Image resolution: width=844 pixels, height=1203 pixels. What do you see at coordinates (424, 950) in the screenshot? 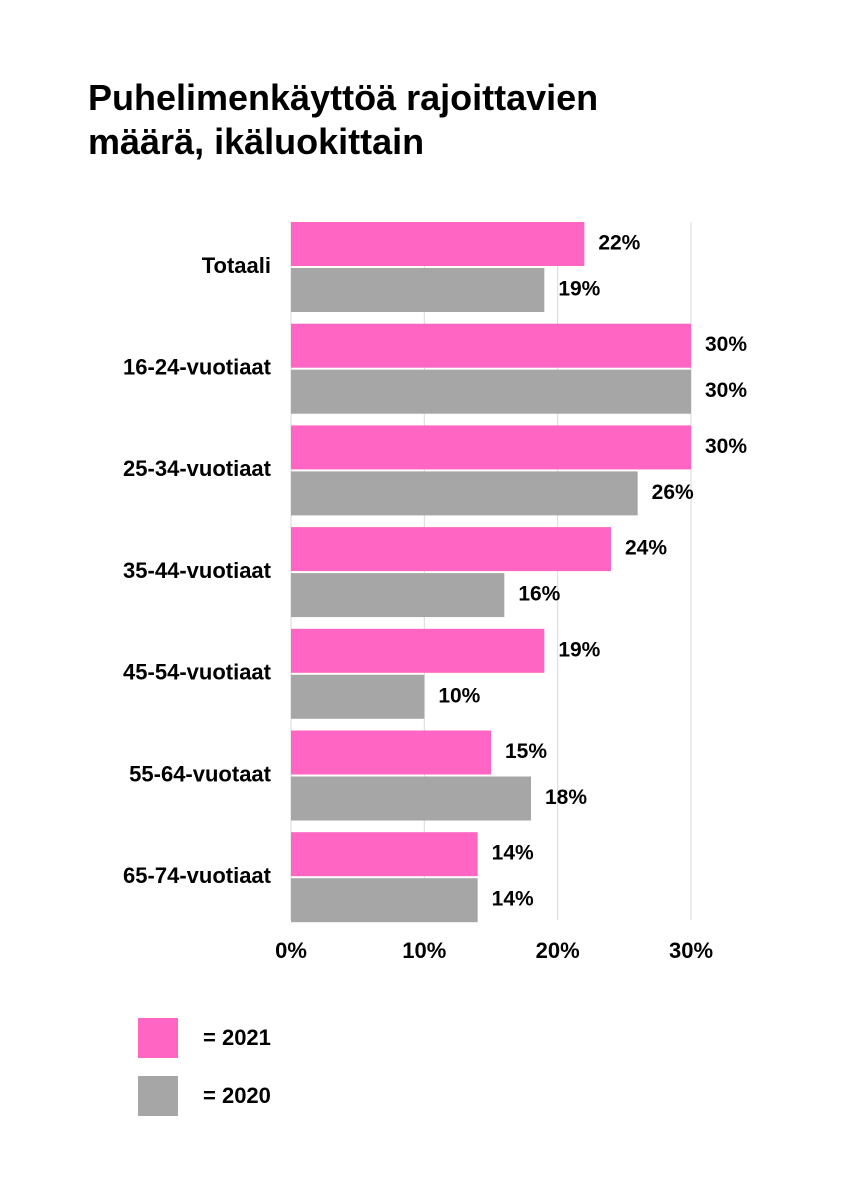
I see `x-tick-label: 10%` at bounding box center [424, 950].